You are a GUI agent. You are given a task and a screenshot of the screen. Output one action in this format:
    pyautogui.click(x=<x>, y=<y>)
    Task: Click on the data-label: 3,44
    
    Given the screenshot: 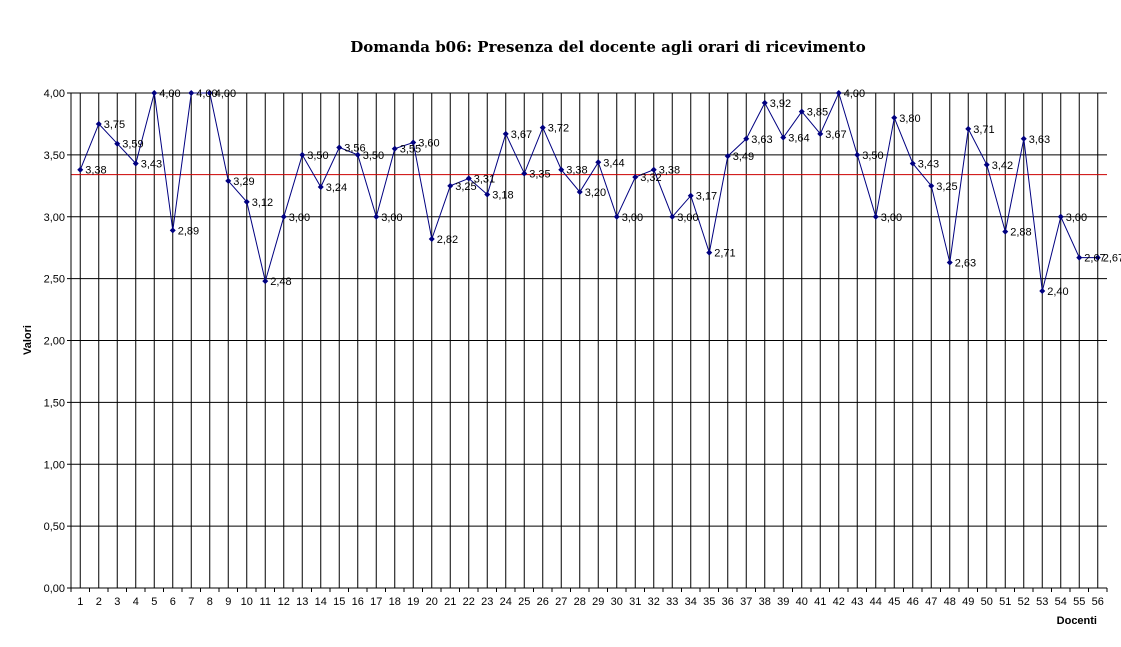 What is the action you would take?
    pyautogui.click(x=613, y=163)
    